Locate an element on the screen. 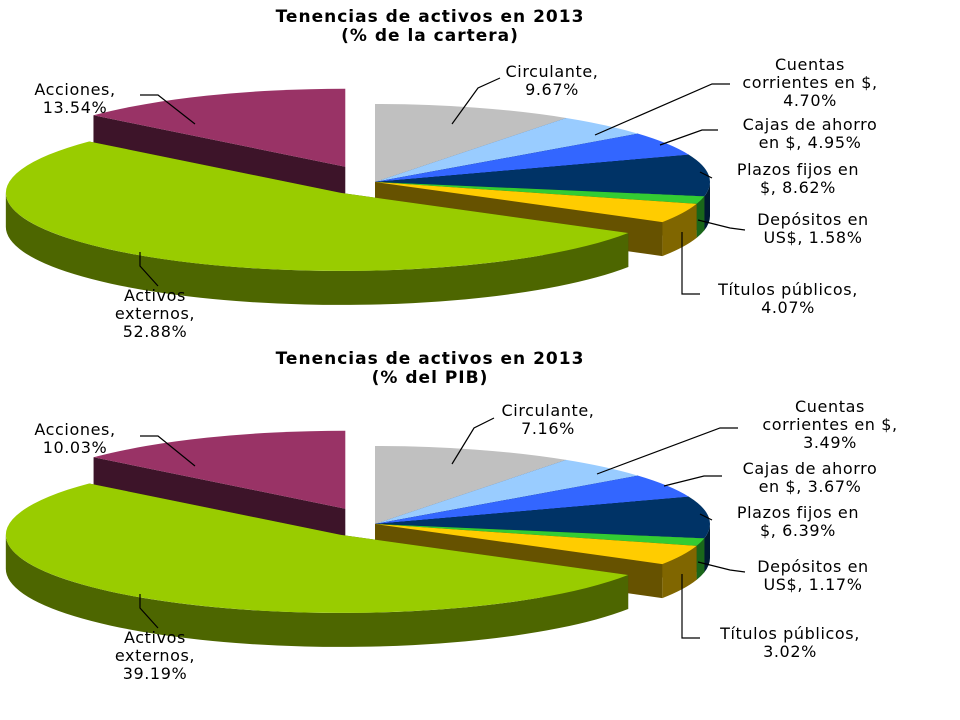  slice-label: Activos externos, 39.19% is located at coordinates (155, 655).